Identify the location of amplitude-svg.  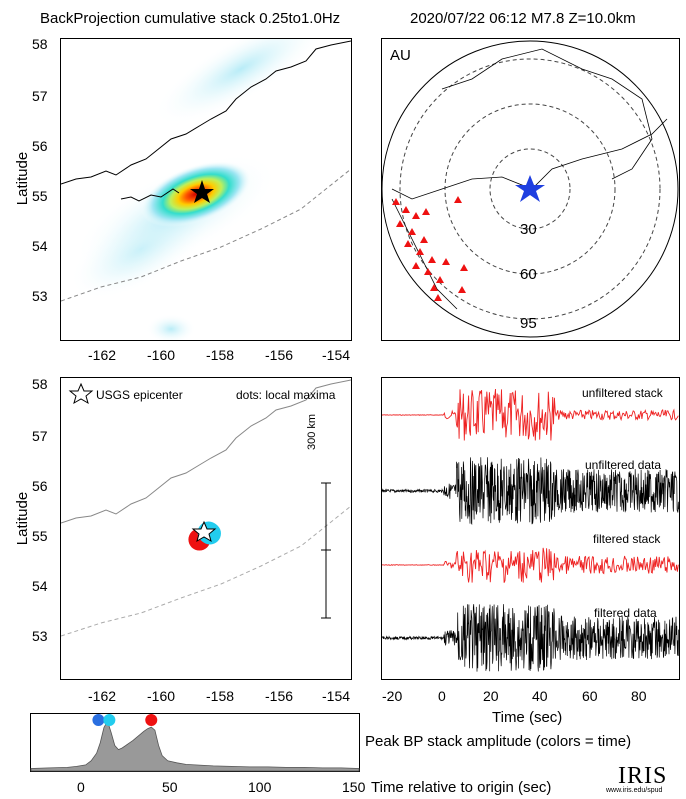
(195, 743).